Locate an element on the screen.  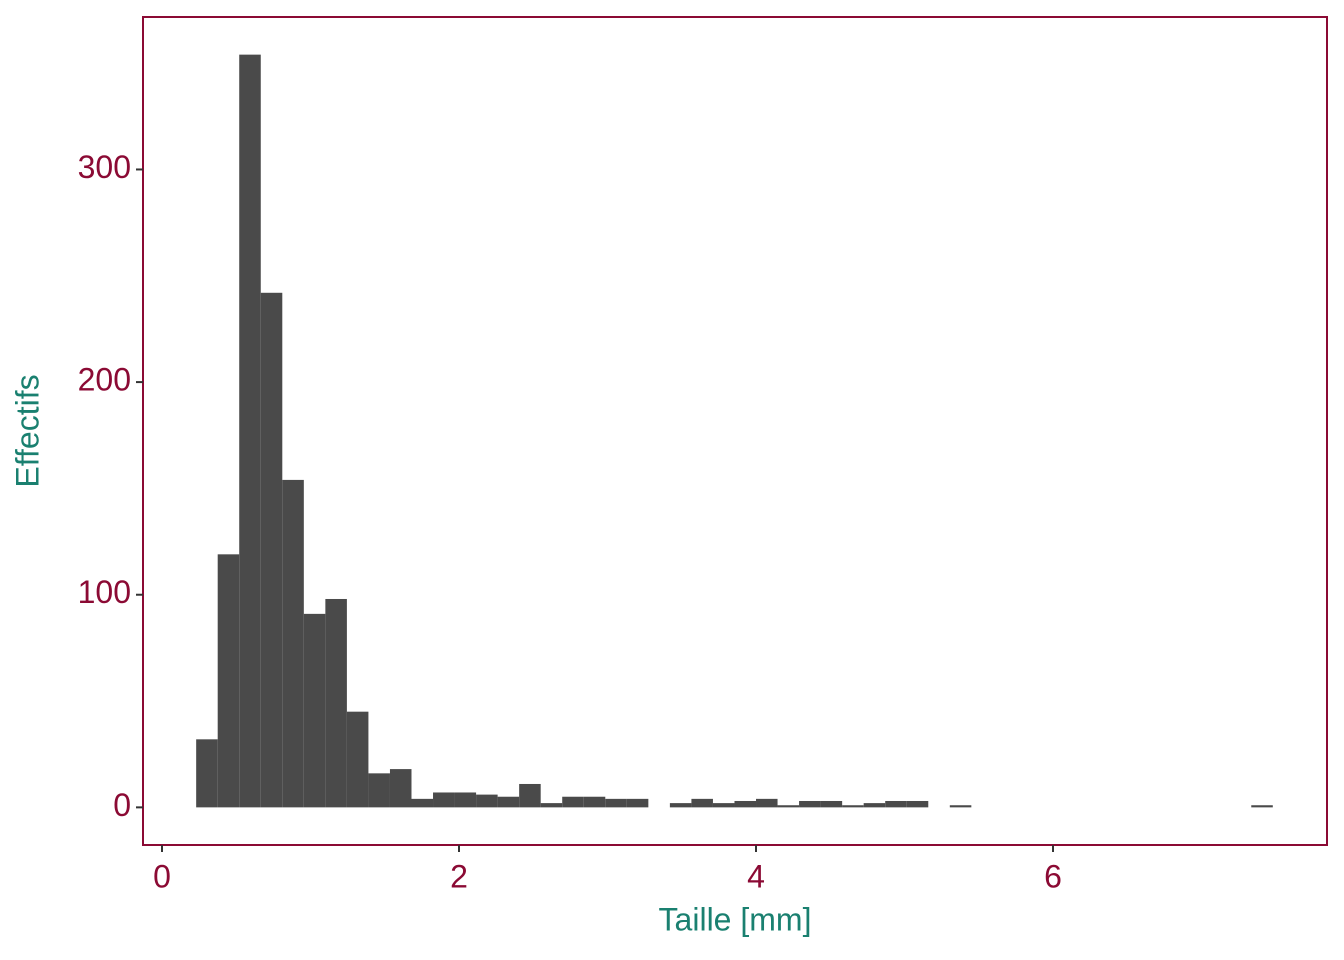
x-tick-label: 2 is located at coordinates (459, 876).